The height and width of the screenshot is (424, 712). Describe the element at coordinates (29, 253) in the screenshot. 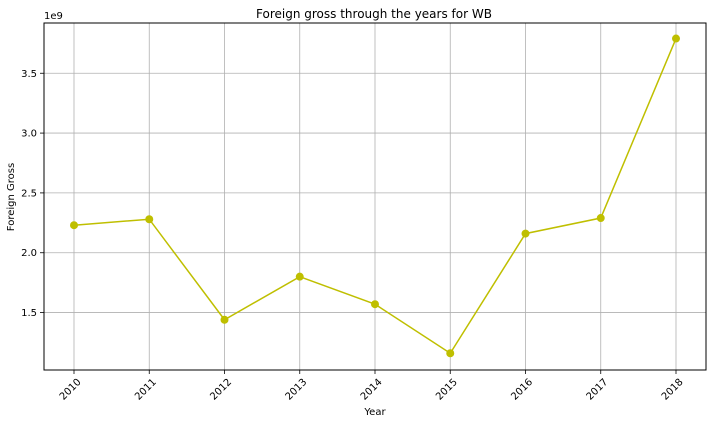

I see `y-tick-label: 2.0` at that location.